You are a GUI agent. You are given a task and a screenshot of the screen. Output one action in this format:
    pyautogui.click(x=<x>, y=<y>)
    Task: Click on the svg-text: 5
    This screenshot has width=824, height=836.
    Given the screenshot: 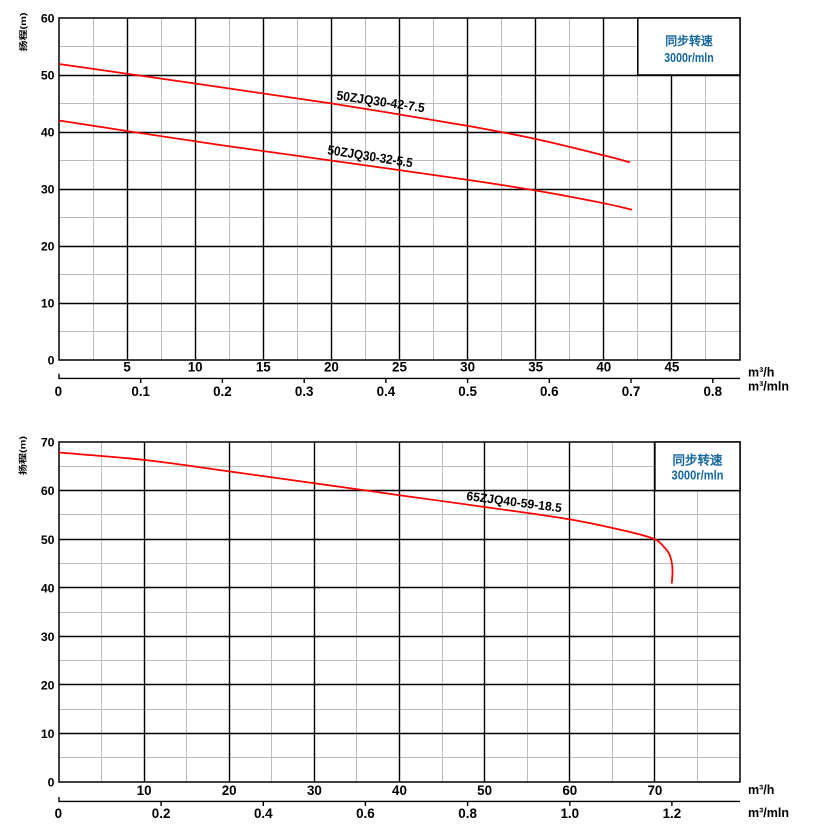 What is the action you would take?
    pyautogui.click(x=127, y=367)
    